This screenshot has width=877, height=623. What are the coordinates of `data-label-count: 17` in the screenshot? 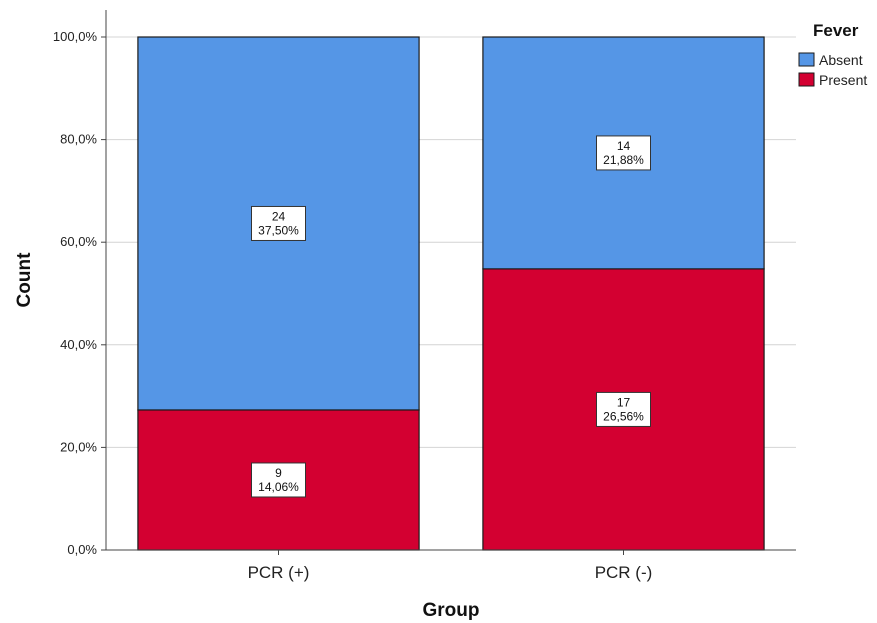 It's located at (624, 402).